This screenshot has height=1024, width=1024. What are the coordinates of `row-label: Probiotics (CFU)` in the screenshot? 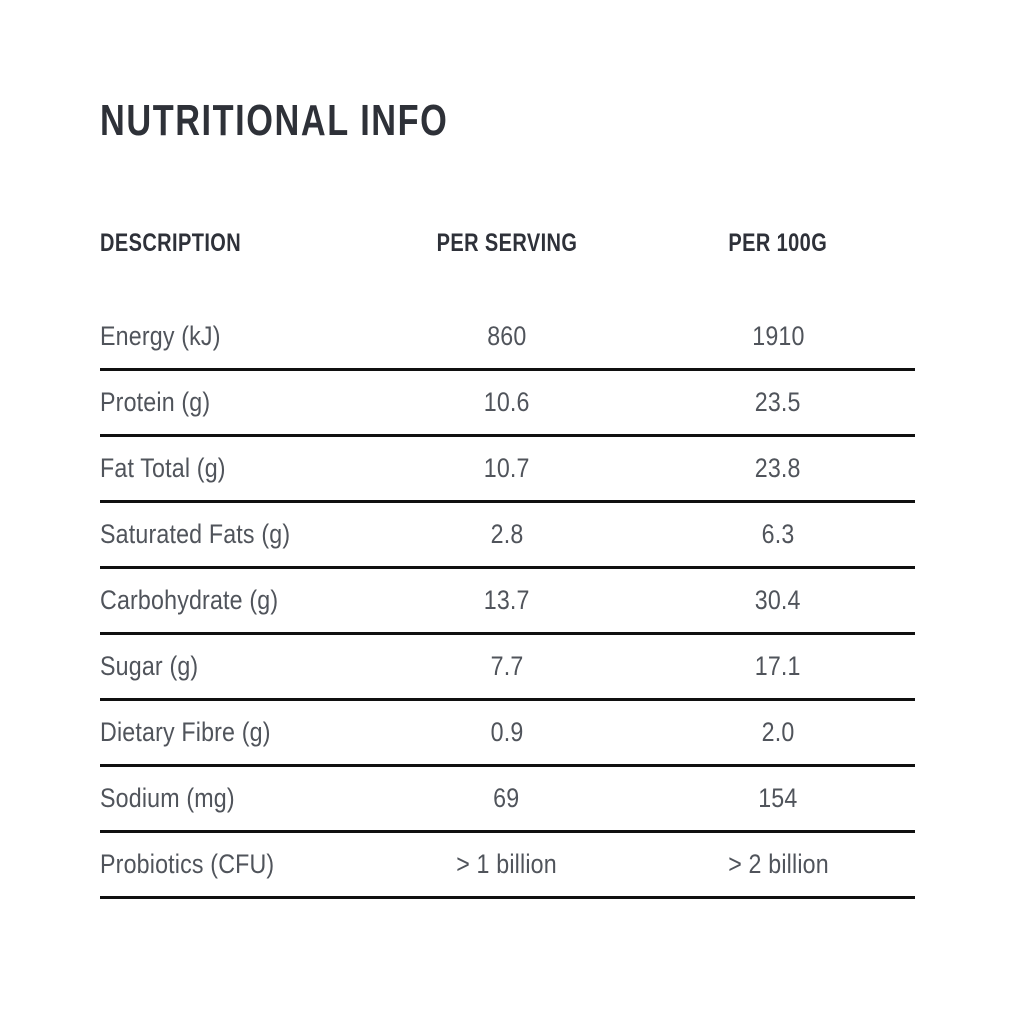 It's located at (187, 864).